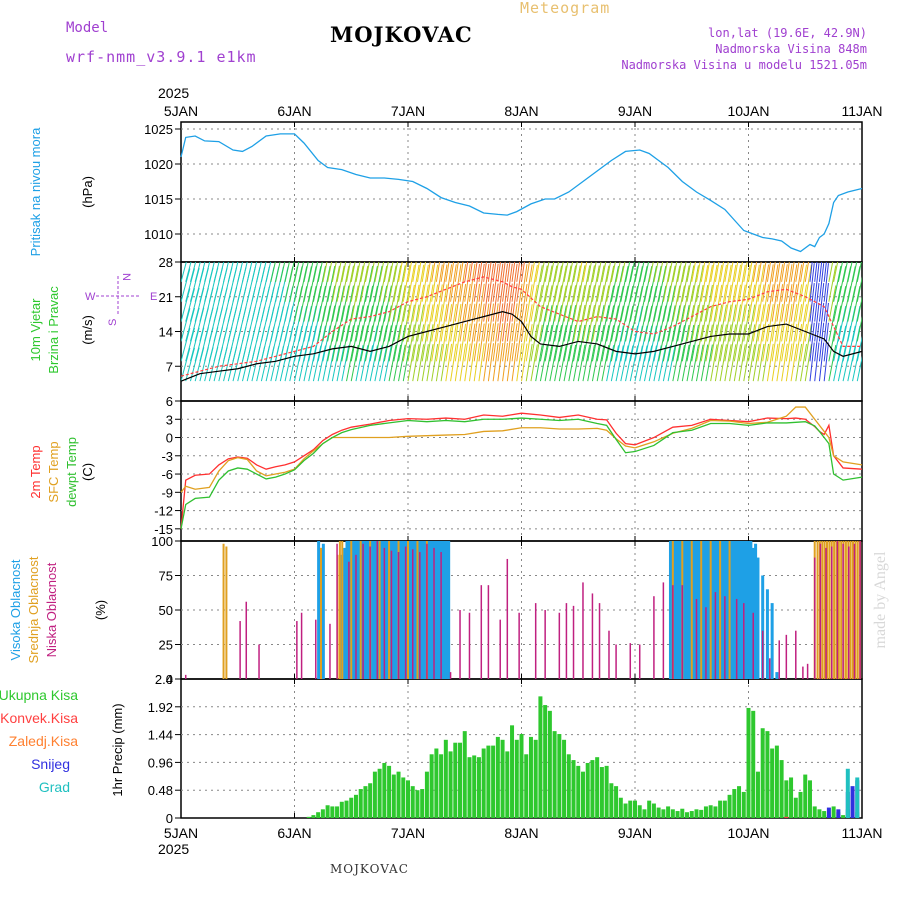 The width and height of the screenshot is (900, 900). Describe the element at coordinates (521, 193) in the screenshot. I see `pressure-line` at that location.